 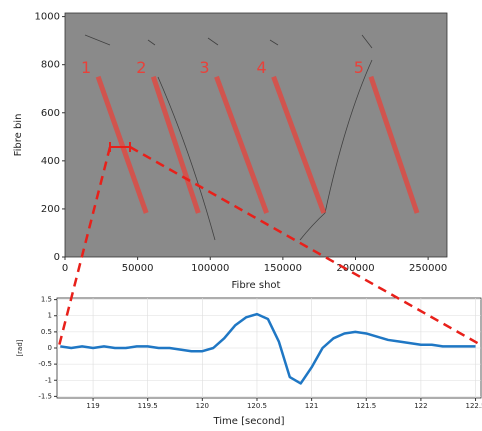 I want to click on x-tick-label: 119, so click(x=92, y=406).